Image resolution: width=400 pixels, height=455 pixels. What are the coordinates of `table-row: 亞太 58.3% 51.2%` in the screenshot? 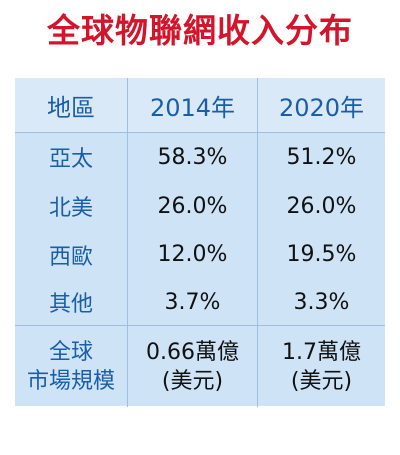 It's located at (200, 157).